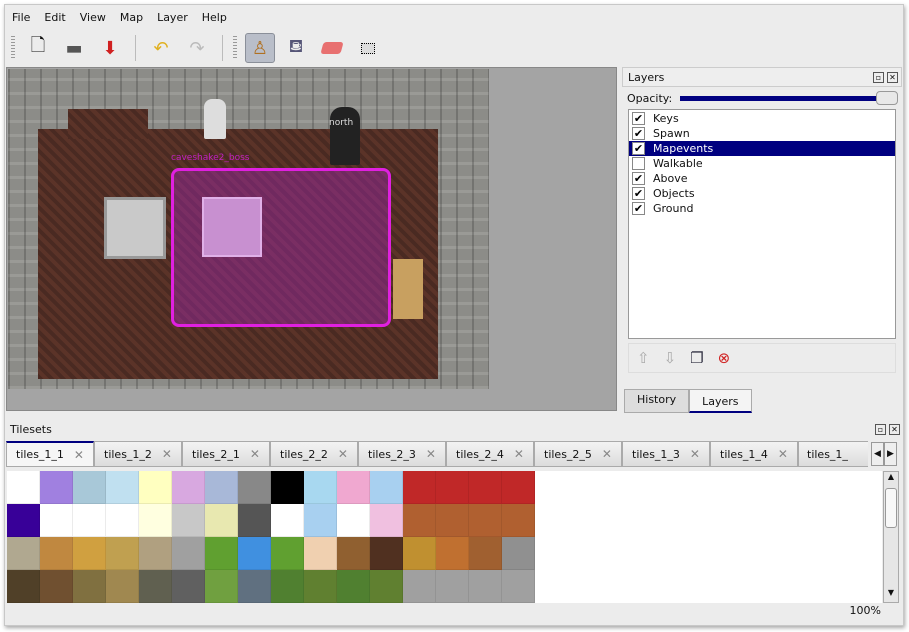 Image resolution: width=909 pixels, height=632 pixels. Describe the element at coordinates (368, 48) in the screenshot. I see `rect-select-icon` at that location.